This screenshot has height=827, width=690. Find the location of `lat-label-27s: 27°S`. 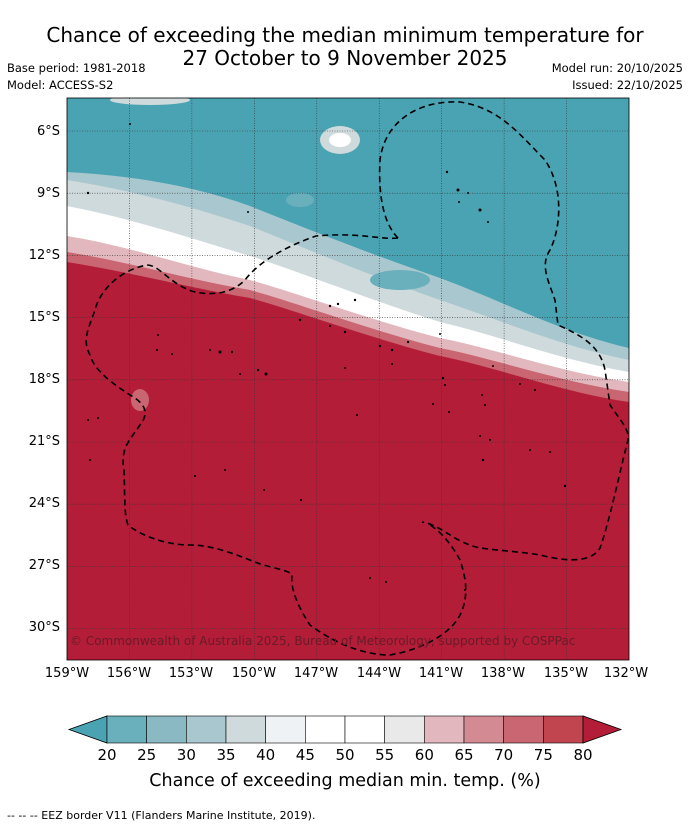

lat-label-27s: 27°S is located at coordinates (44, 565).